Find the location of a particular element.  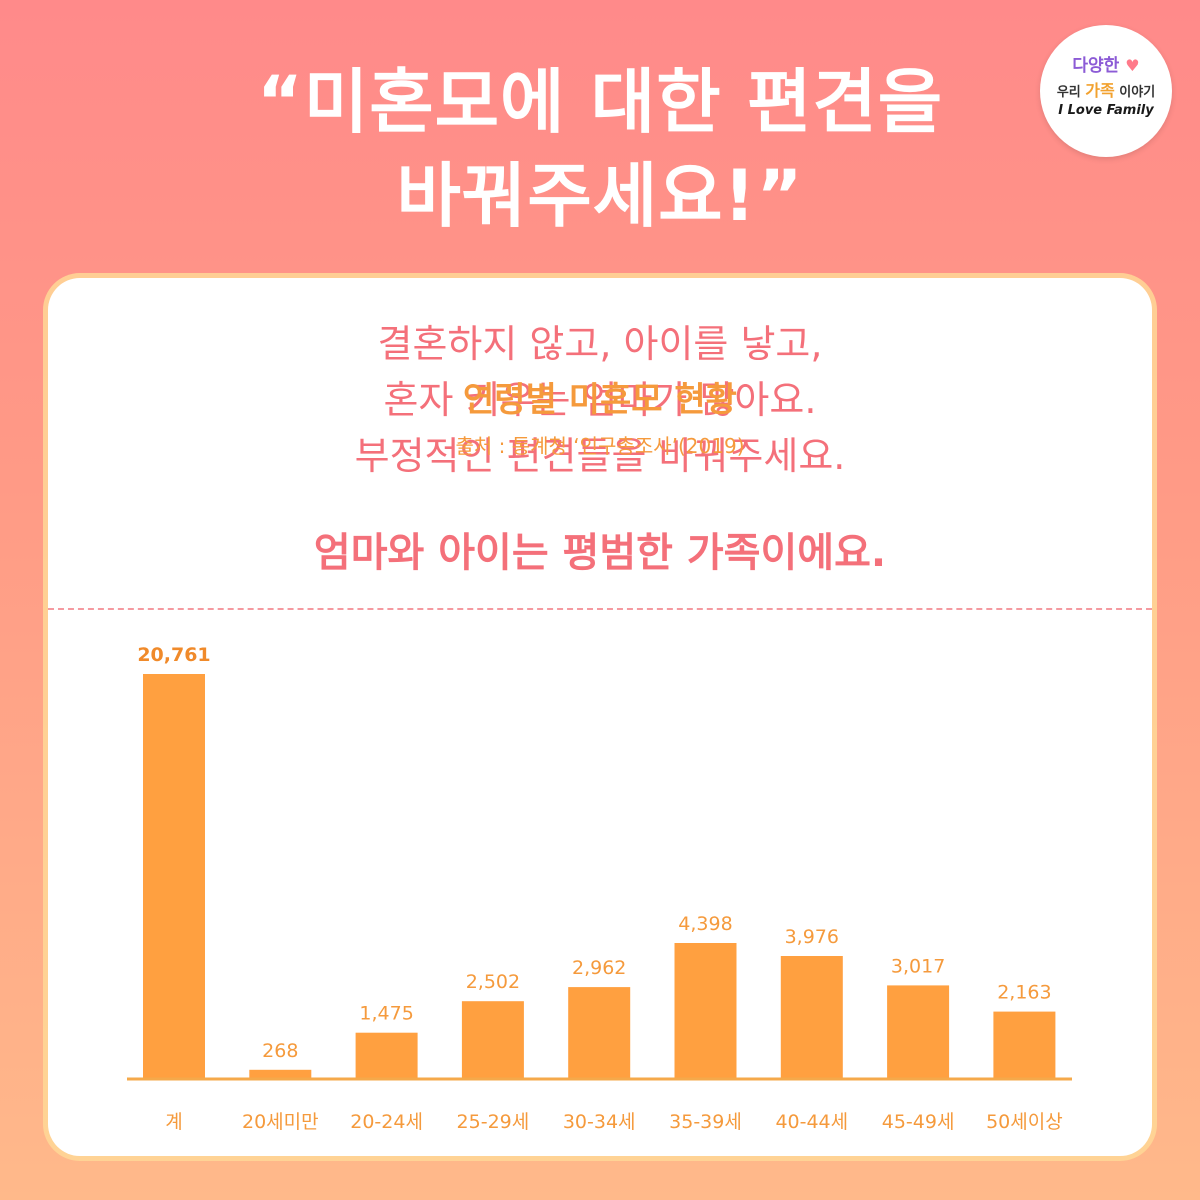

logo-accent: 가족 is located at coordinates (1100, 90).